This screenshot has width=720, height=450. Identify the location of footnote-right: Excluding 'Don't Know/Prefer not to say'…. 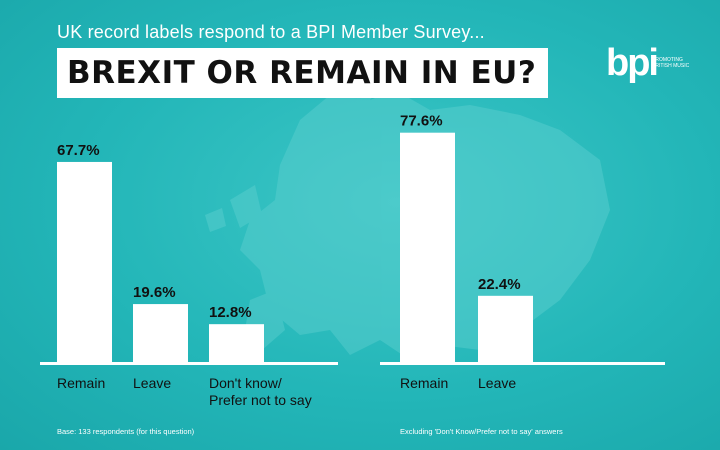
(481, 431).